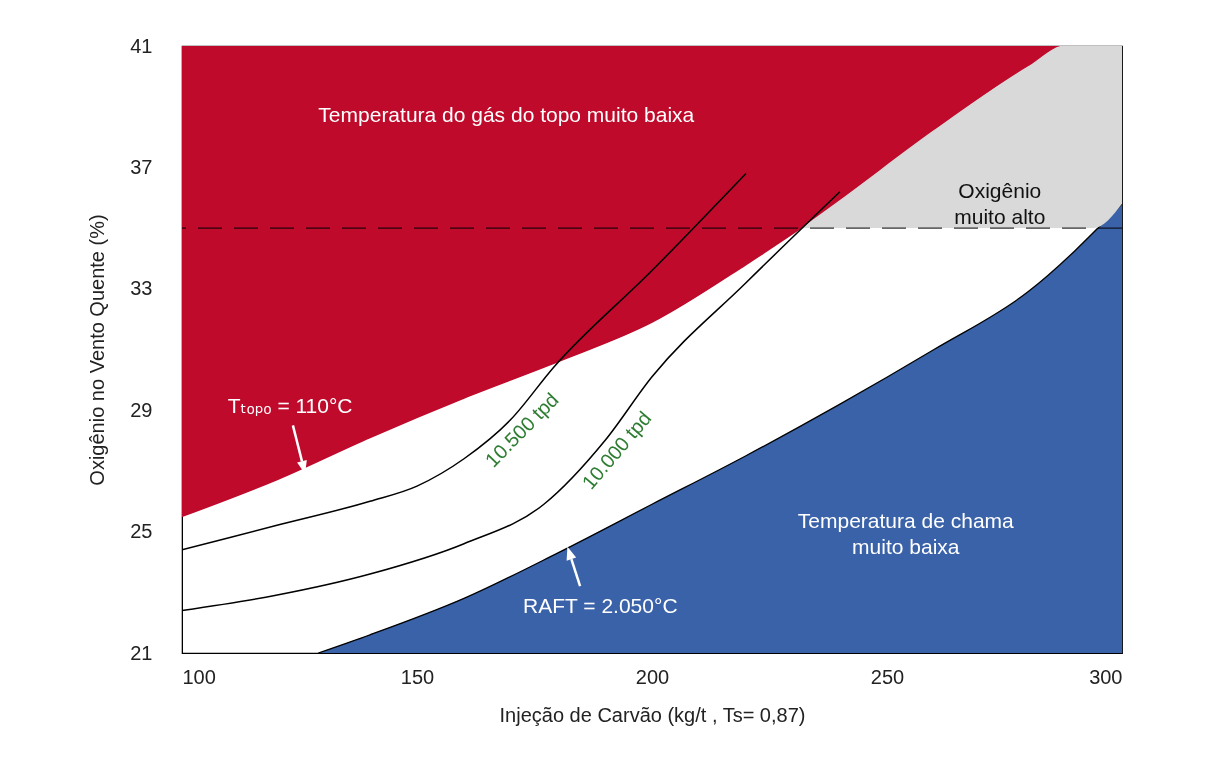 Image resolution: width=1213 pixels, height=778 pixels. I want to click on y-tick-label: 25, so click(141, 531).